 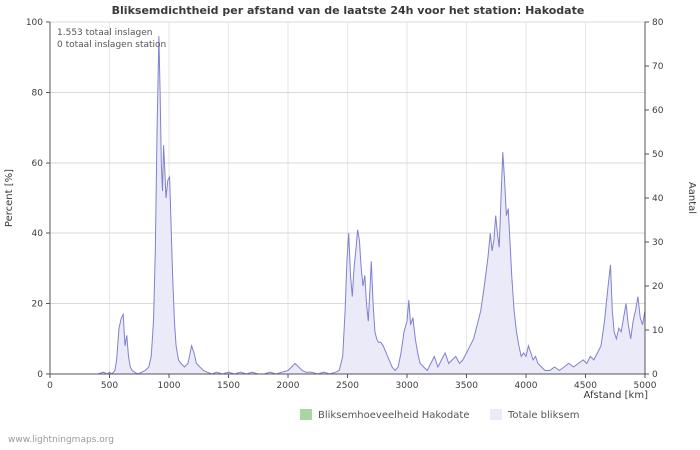 I want to click on legend-swatch-total, so click(x=496, y=414).